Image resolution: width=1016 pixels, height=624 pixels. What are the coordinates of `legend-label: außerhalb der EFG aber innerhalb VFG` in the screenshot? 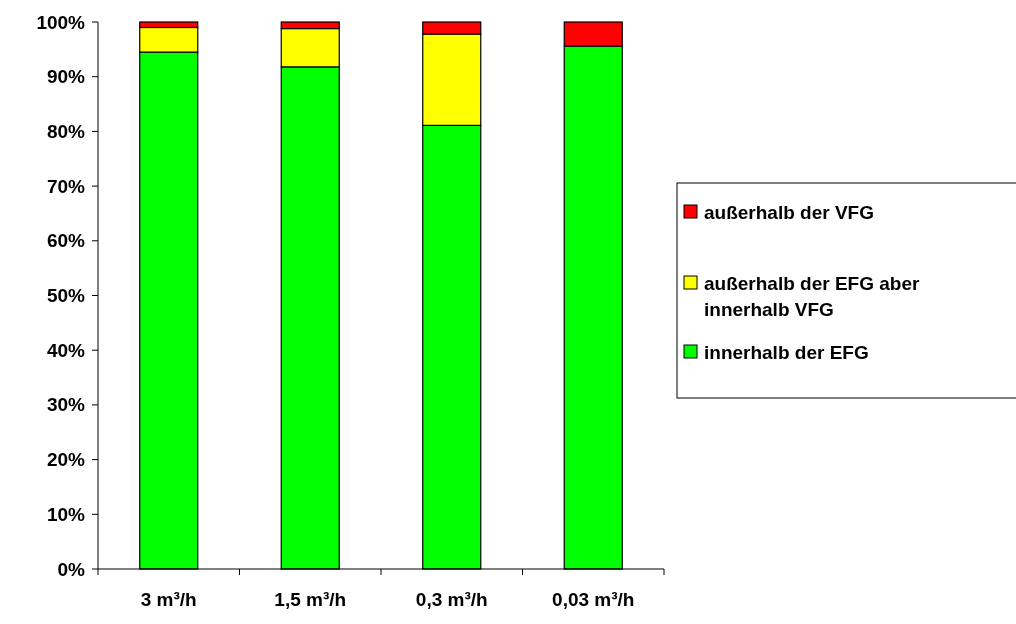 It's located at (812, 296).